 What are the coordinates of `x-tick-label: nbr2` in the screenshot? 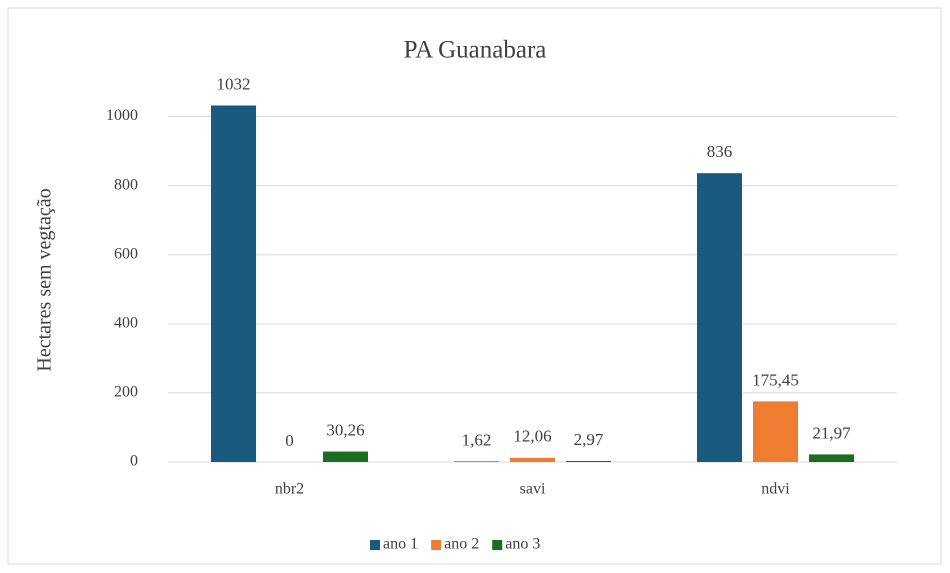 It's located at (289, 489).